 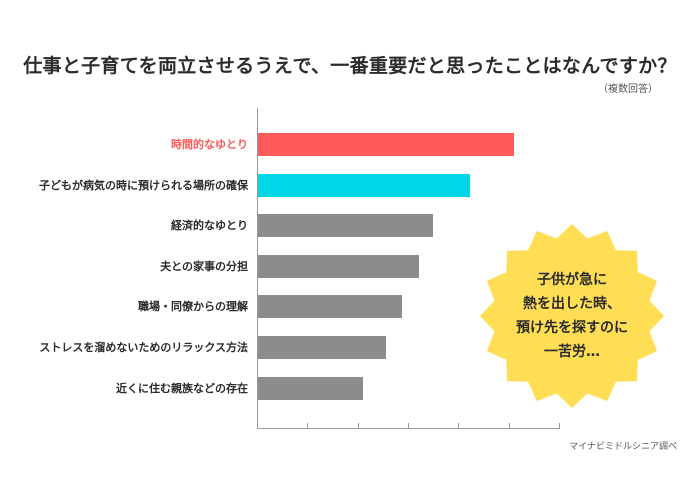 What do you see at coordinates (628, 89) in the screenshot?
I see `chart-subtitle: （複数回答）` at bounding box center [628, 89].